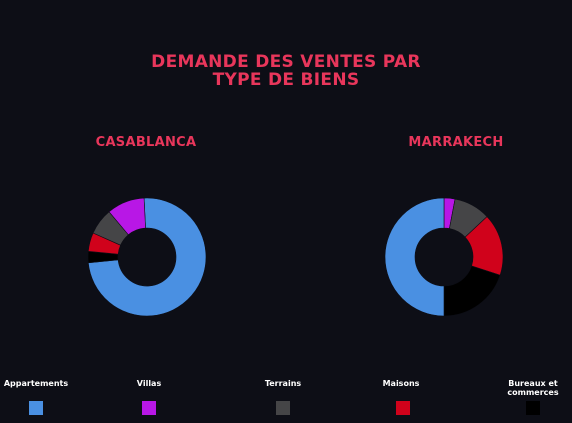  I want to click on casablanca-donut-chart, so click(147, 257).